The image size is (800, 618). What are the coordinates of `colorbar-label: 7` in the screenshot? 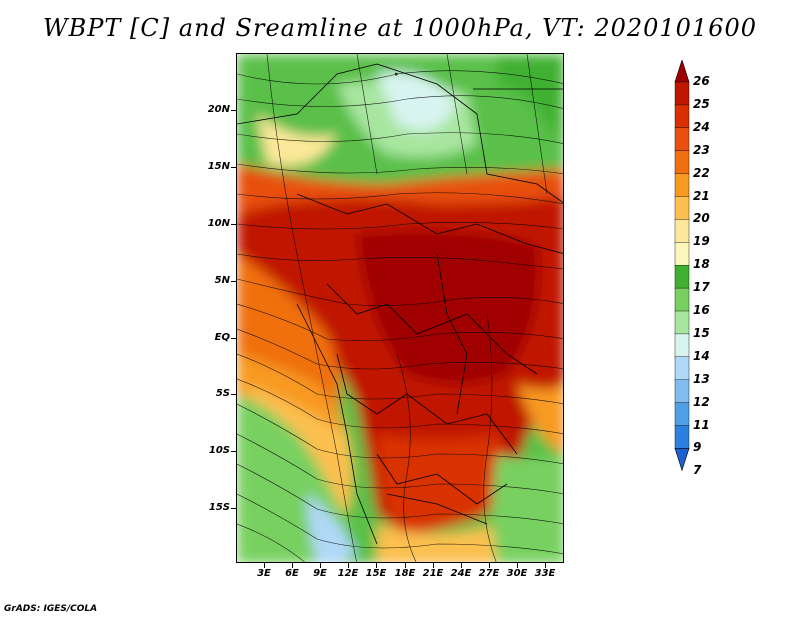 It's located at (697, 470).